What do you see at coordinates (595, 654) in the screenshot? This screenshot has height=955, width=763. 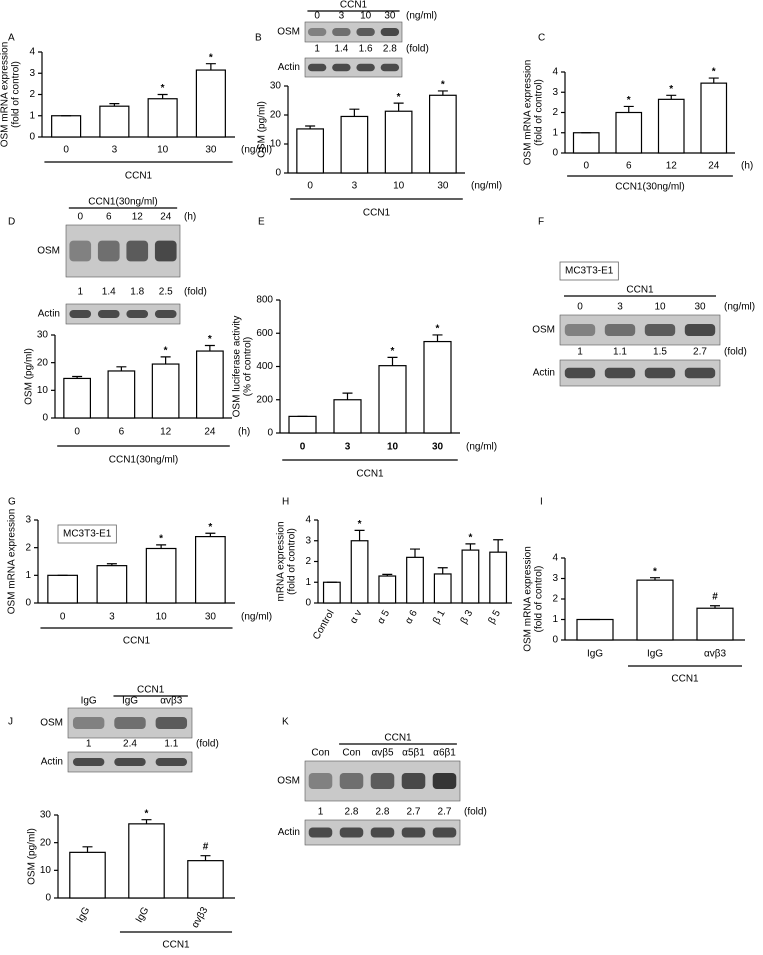 I see `x-tick-label: IgG` at bounding box center [595, 654].